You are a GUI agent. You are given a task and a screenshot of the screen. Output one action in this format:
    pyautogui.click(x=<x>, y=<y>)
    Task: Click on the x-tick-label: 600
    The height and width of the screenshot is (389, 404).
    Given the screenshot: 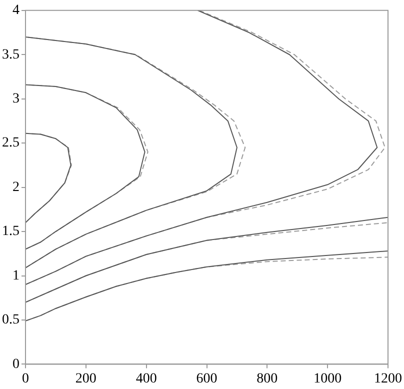 What is the action you would take?
    pyautogui.click(x=207, y=378)
    